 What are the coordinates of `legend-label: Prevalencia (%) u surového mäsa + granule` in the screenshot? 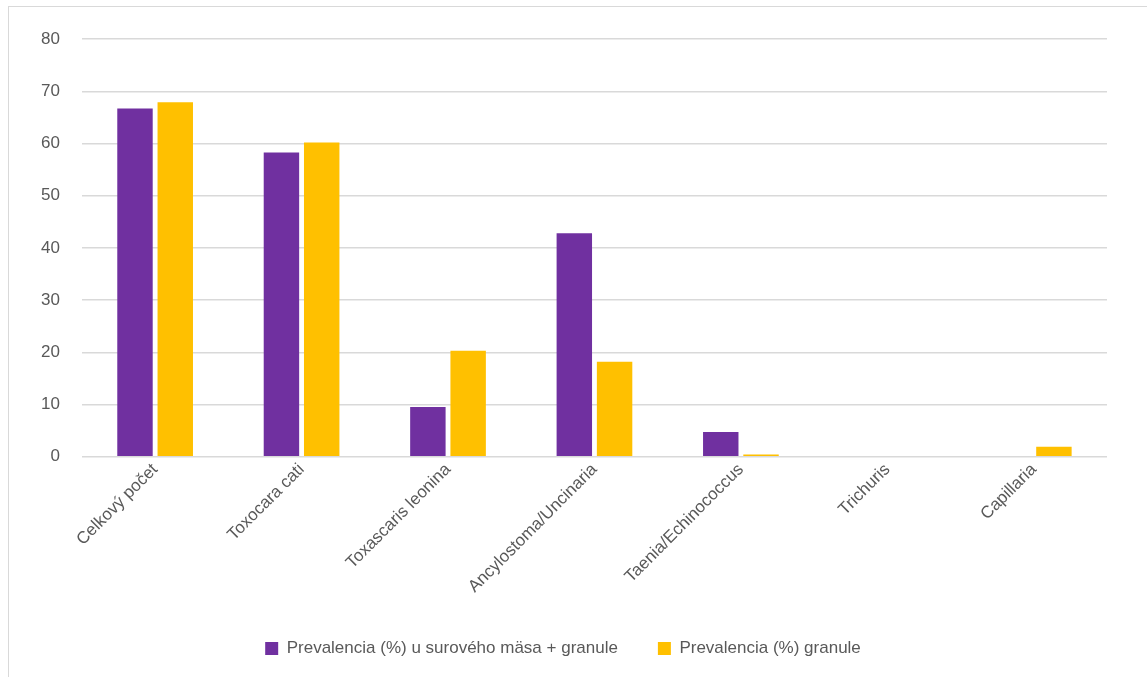 It's located at (452, 648).